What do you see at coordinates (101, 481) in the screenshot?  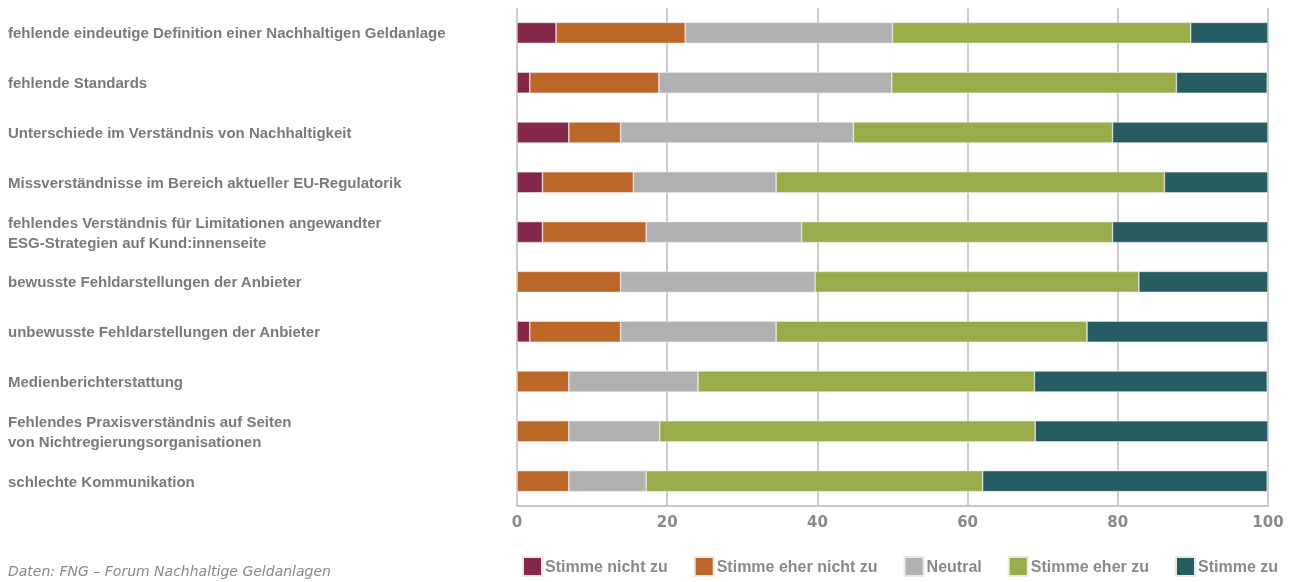 I see `y-tick-label: schlechte Kommunikation` at bounding box center [101, 481].